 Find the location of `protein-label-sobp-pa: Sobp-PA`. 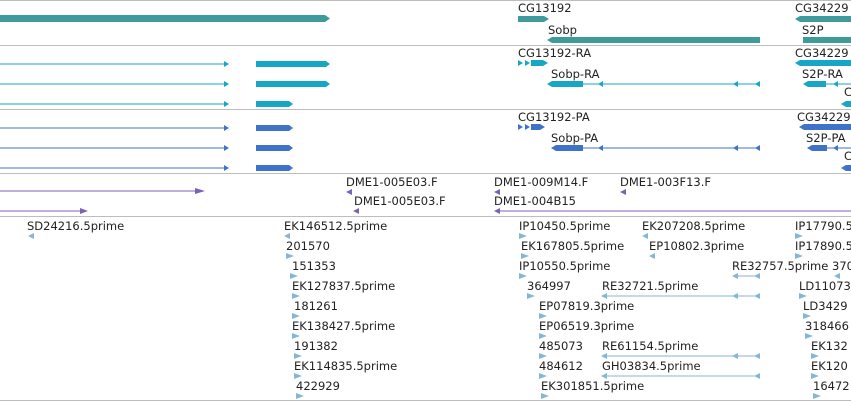

protein-label-sobp-pa: Sobp-PA is located at coordinates (574, 138).